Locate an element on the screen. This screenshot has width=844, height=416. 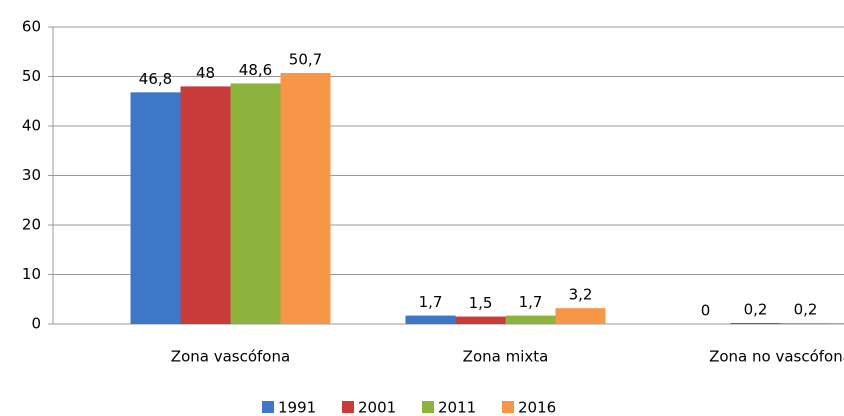
x-tick-label: Zona no vascófona is located at coordinates (776, 357).